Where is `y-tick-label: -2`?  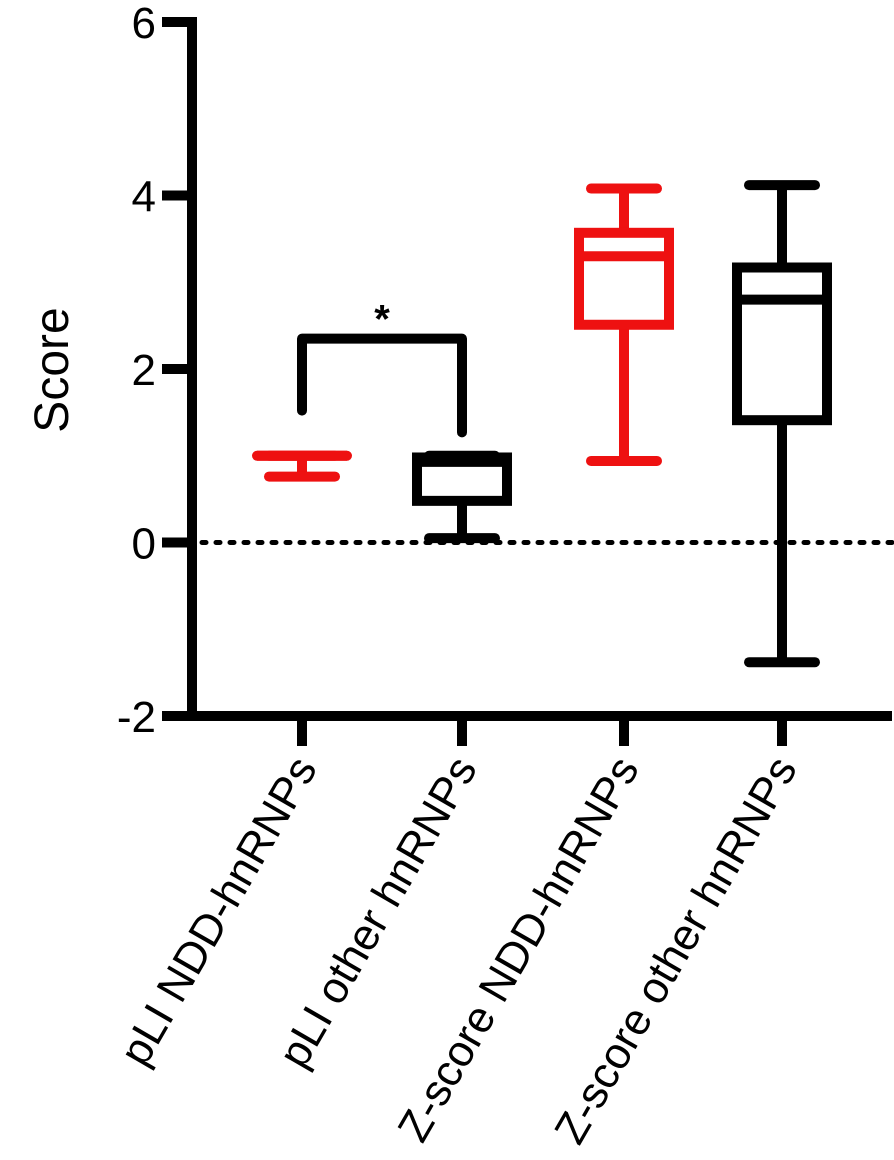 y-tick-label: -2 is located at coordinates (136, 717).